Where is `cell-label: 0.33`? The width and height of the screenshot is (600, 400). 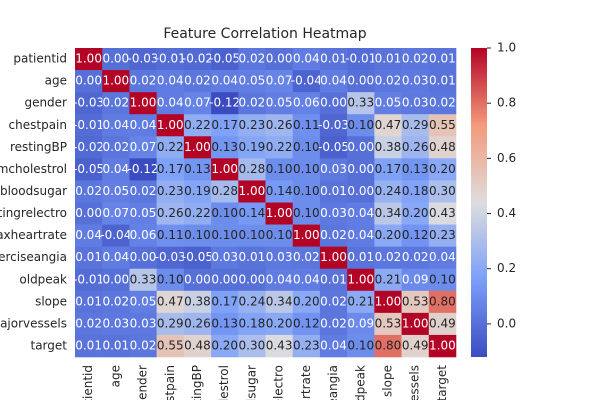
cell-label: 0.33 is located at coordinates (143, 279).